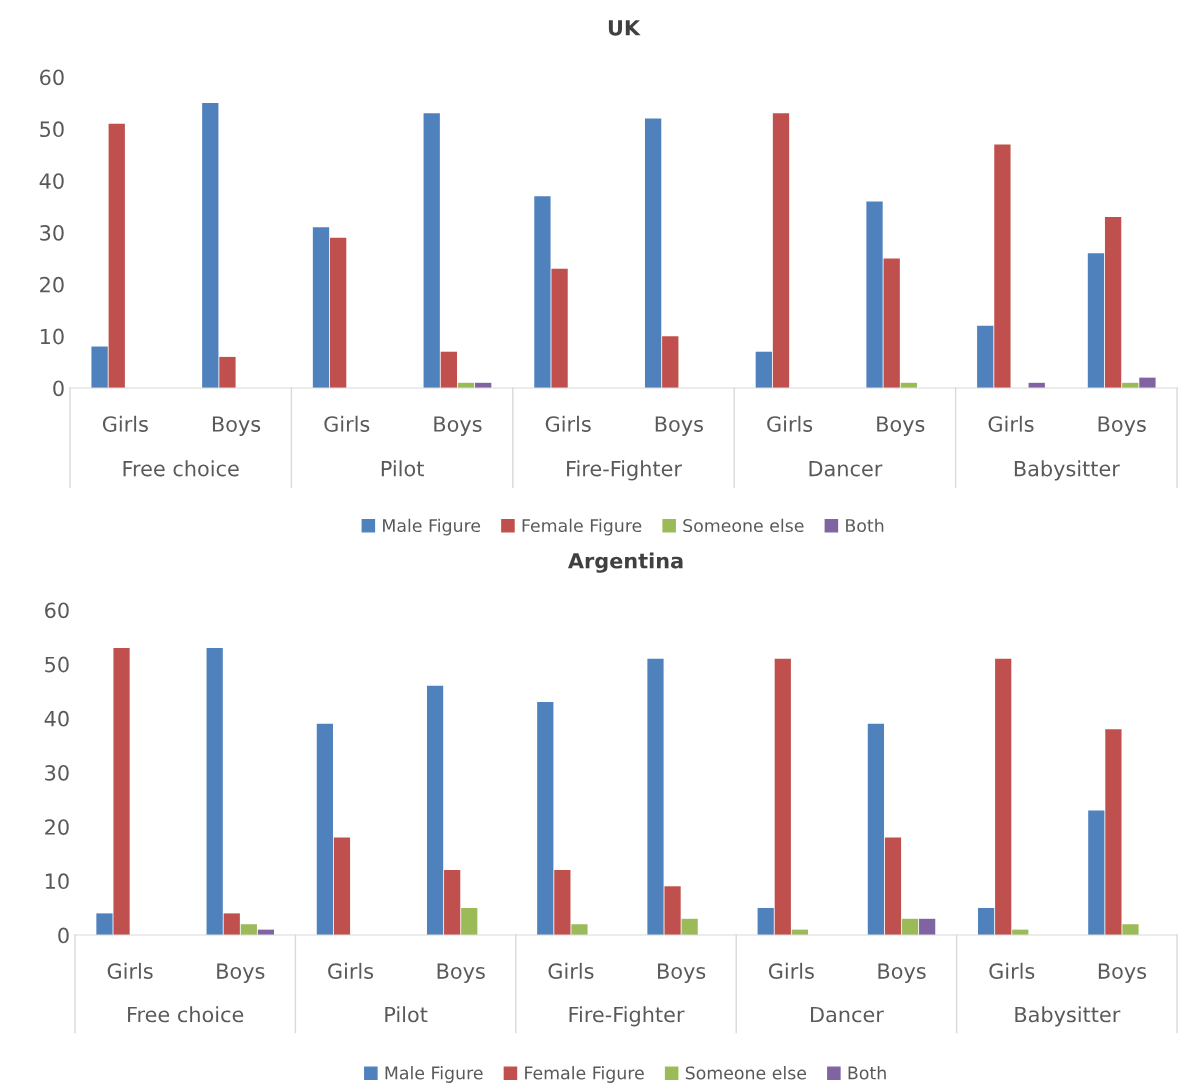  I want to click on text: Fire-Fighter, so click(624, 470).